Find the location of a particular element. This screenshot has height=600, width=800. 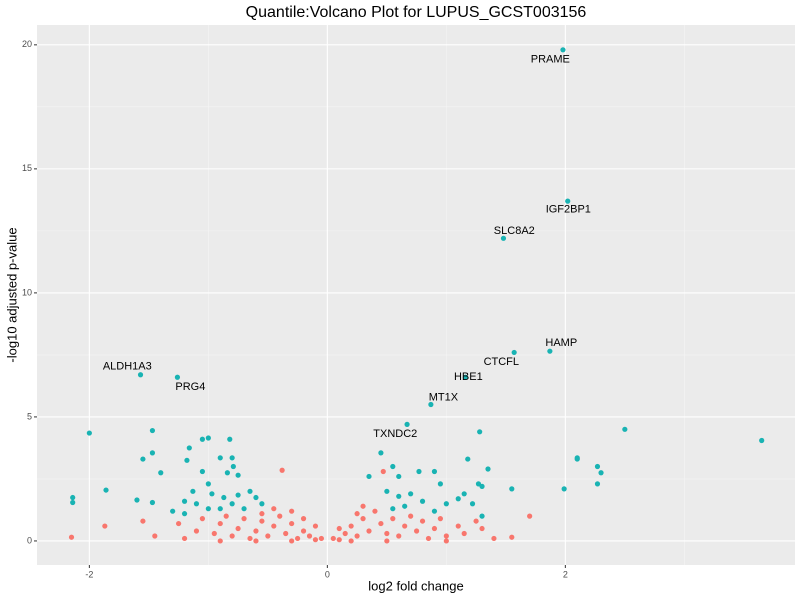

annotation: CTCFL is located at coordinates (501, 362).